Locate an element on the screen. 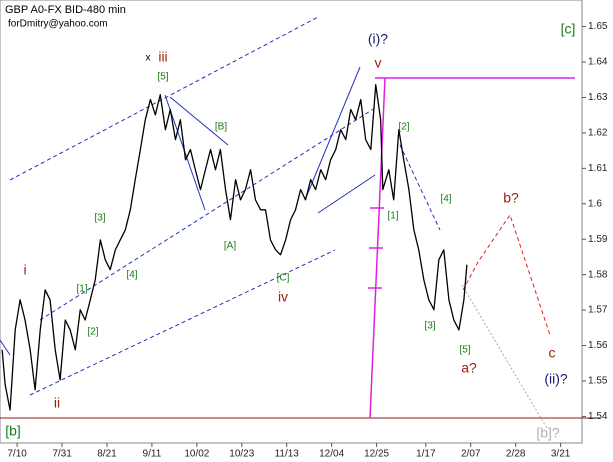 Image resolution: width=613 pixels, height=462 pixels. wave-label: iv is located at coordinates (283, 297).